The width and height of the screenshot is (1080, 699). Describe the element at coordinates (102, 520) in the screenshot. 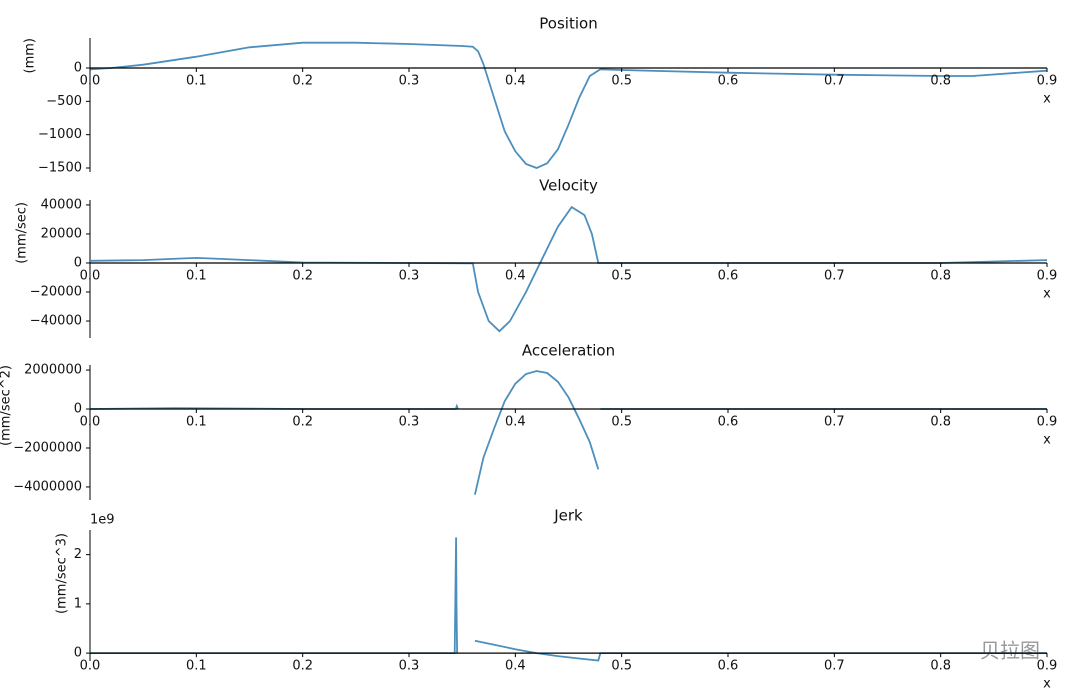

I see `offset-text: 1e9` at that location.